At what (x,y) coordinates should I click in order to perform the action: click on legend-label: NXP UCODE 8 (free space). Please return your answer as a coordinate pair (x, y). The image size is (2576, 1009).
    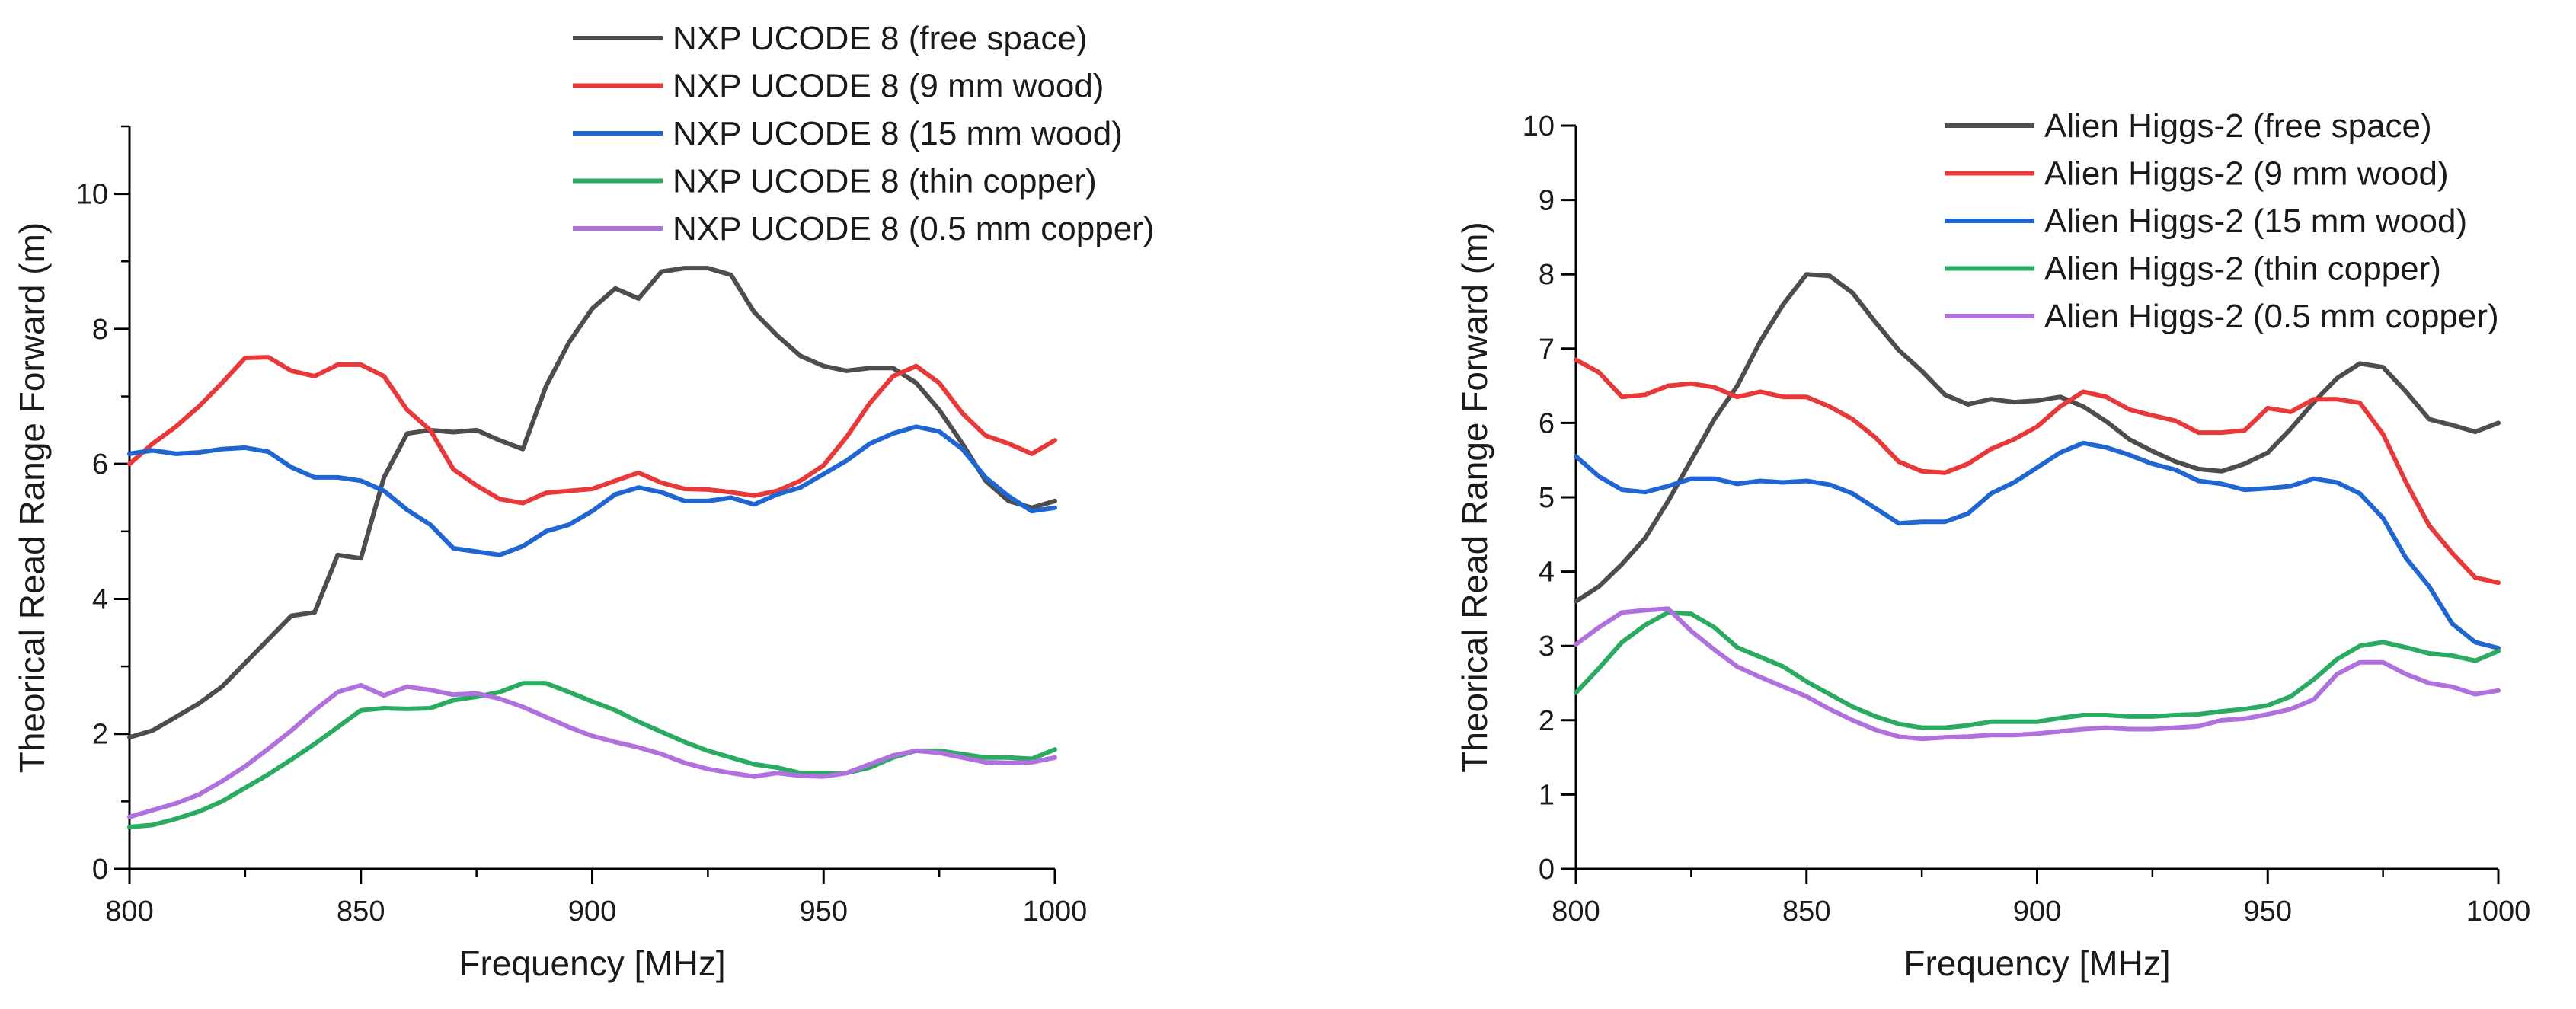
    Looking at the image, I should click on (880, 38).